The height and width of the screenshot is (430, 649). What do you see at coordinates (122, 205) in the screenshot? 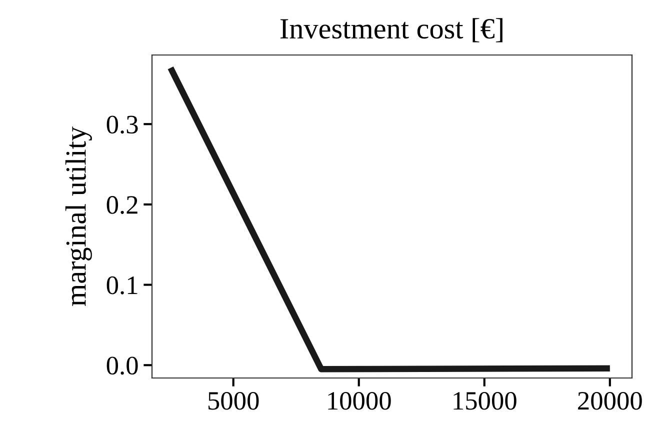
I see `y-tick-label: 0.2` at bounding box center [122, 205].